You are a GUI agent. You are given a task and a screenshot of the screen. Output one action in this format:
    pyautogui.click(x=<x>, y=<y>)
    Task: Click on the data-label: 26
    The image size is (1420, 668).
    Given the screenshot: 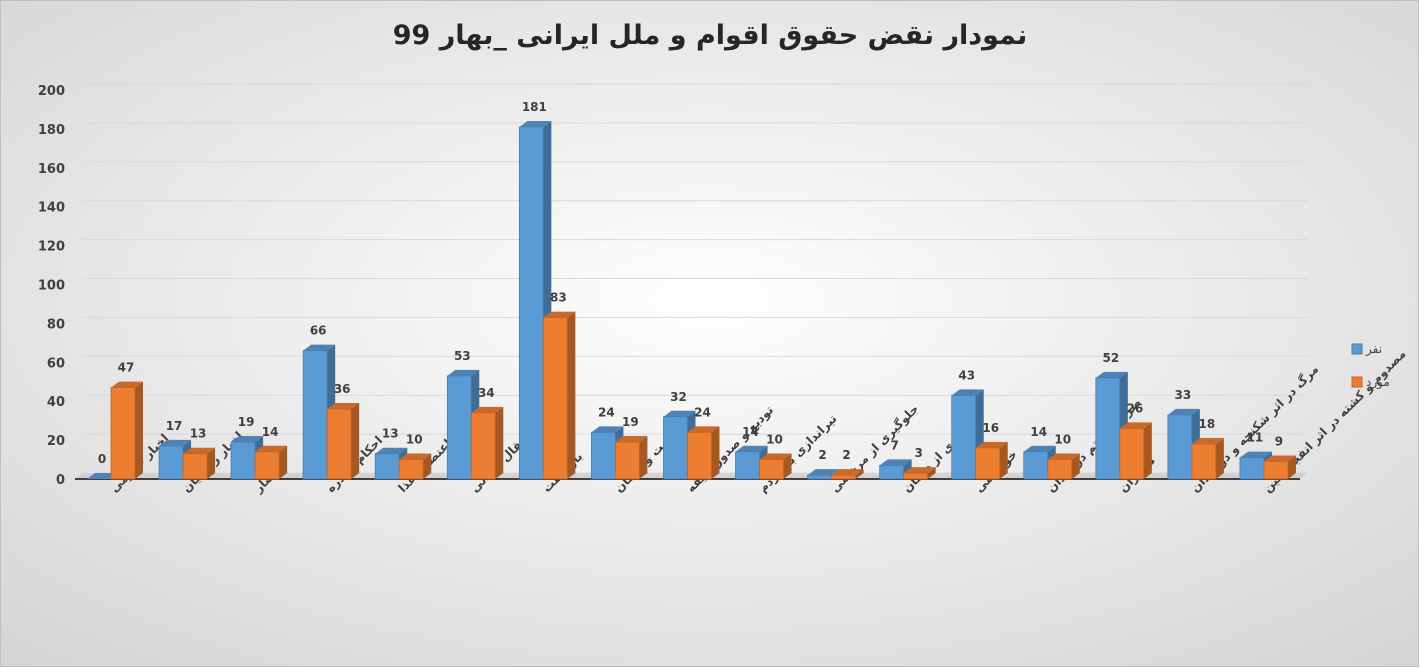 What is the action you would take?
    pyautogui.click(x=1134, y=408)
    